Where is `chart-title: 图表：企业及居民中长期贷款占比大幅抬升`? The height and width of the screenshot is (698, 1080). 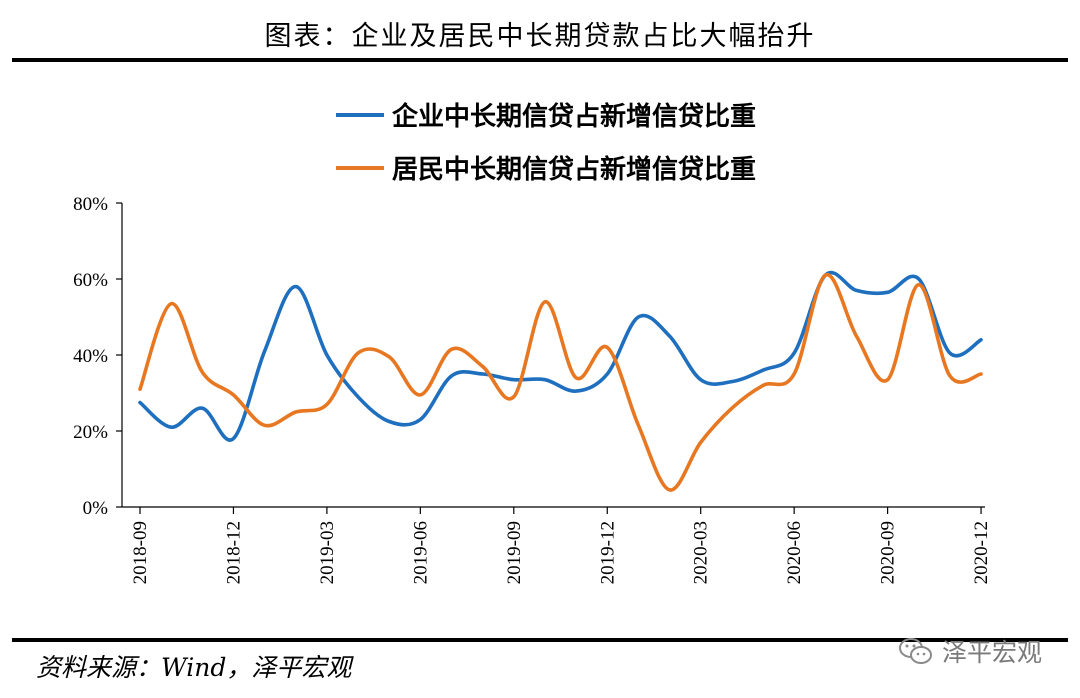 chart-title: 图表：企业及居民中长期贷款占比大幅抬升 is located at coordinates (540, 36).